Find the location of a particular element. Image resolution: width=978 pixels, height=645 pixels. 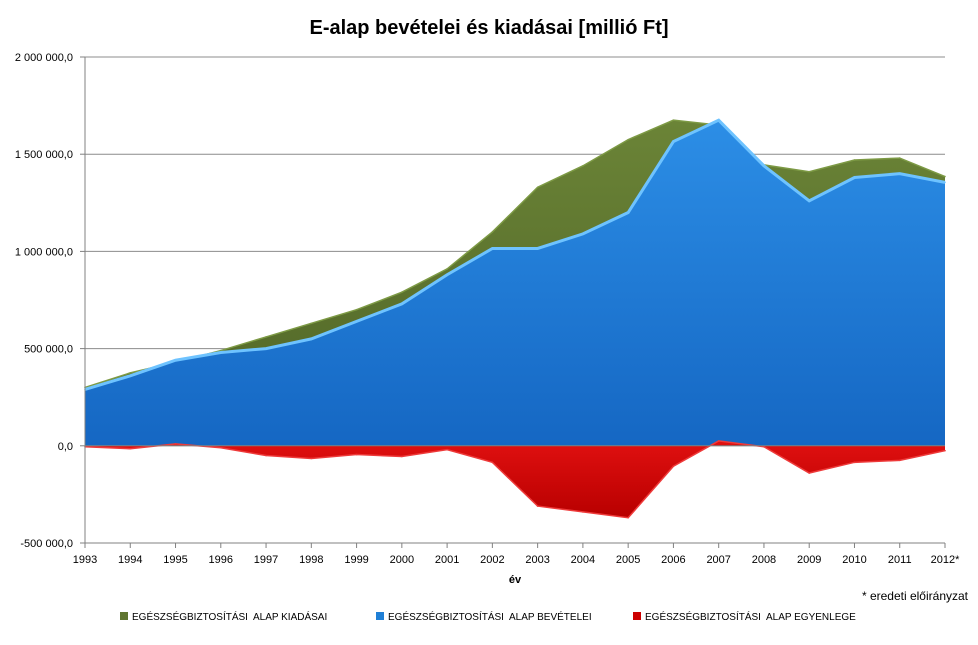

y-tick-label: 1 000 000,0 is located at coordinates (44, 252).